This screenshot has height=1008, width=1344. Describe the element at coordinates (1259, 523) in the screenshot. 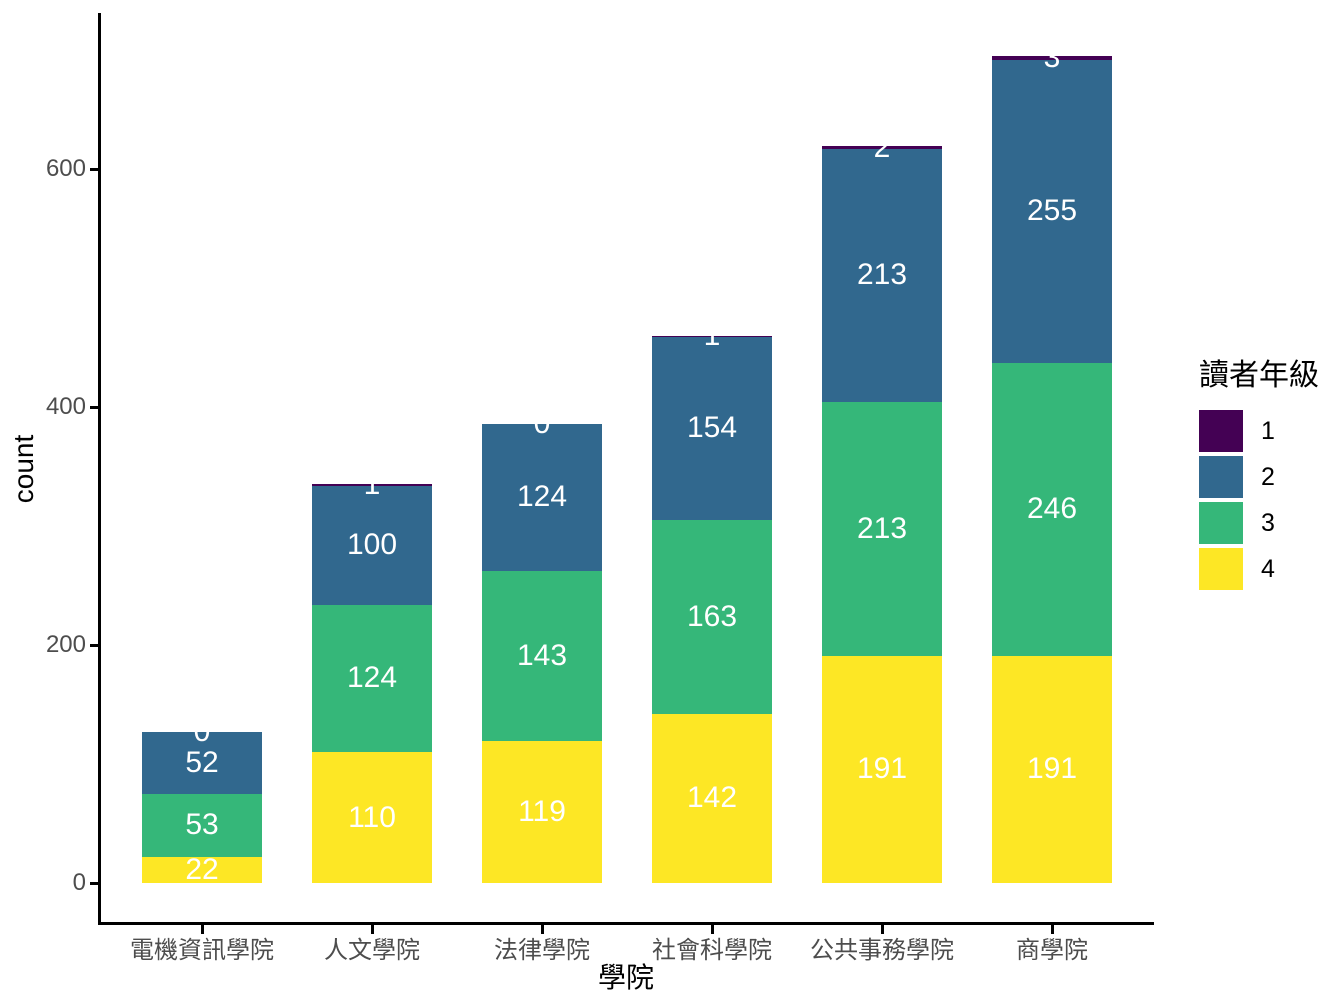

I see `legend-item: 3` at that location.